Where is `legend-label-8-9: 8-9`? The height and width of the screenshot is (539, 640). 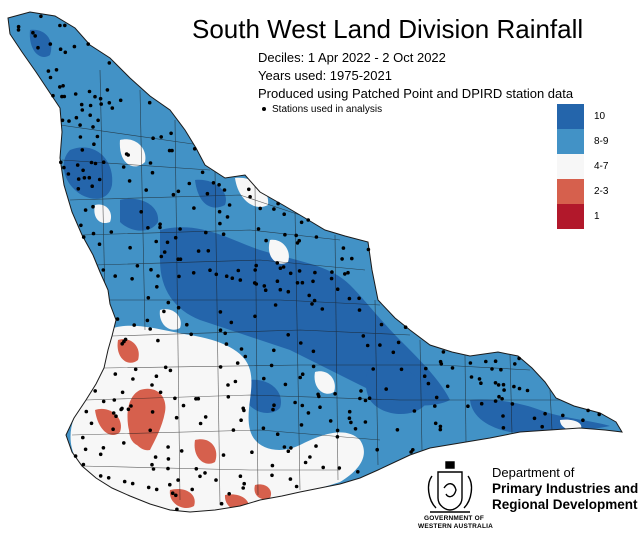 legend-label-8-9: 8-9 is located at coordinates (601, 141).